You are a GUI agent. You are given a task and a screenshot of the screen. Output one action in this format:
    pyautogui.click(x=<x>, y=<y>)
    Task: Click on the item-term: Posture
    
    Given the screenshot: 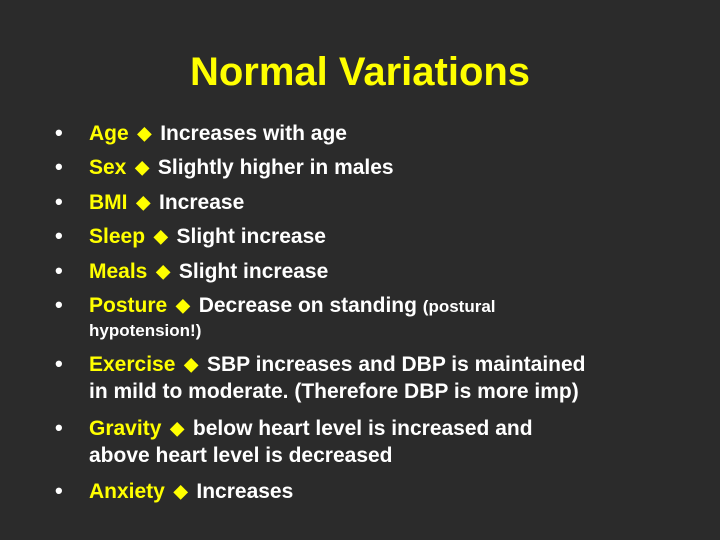 What is the action you would take?
    pyautogui.click(x=128, y=305)
    